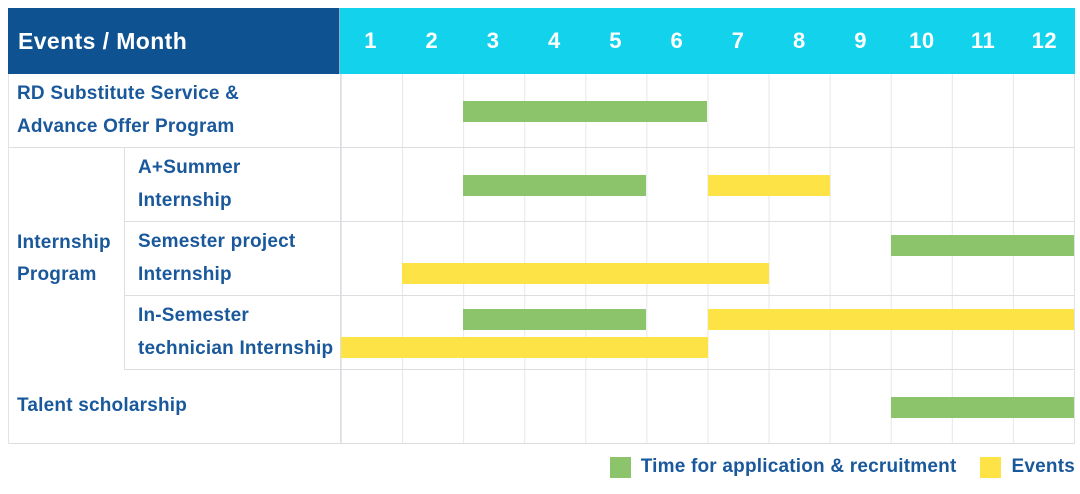 The image size is (1080, 494). I want to click on month-label: 4, so click(554, 40).